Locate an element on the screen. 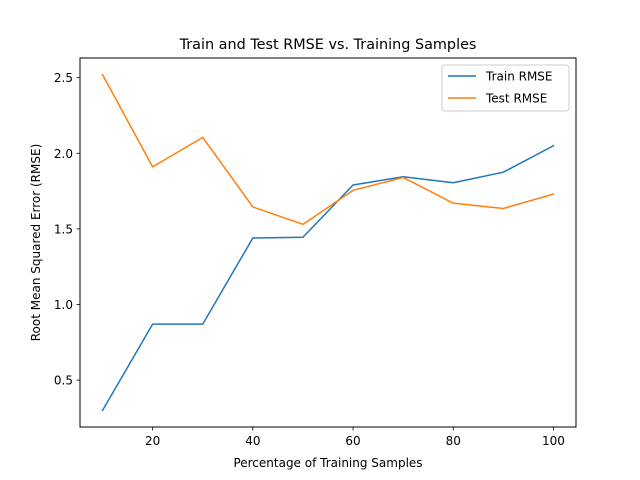 The image size is (640, 480). x-axis: 20 40 60 80 100 is located at coordinates (355, 437).